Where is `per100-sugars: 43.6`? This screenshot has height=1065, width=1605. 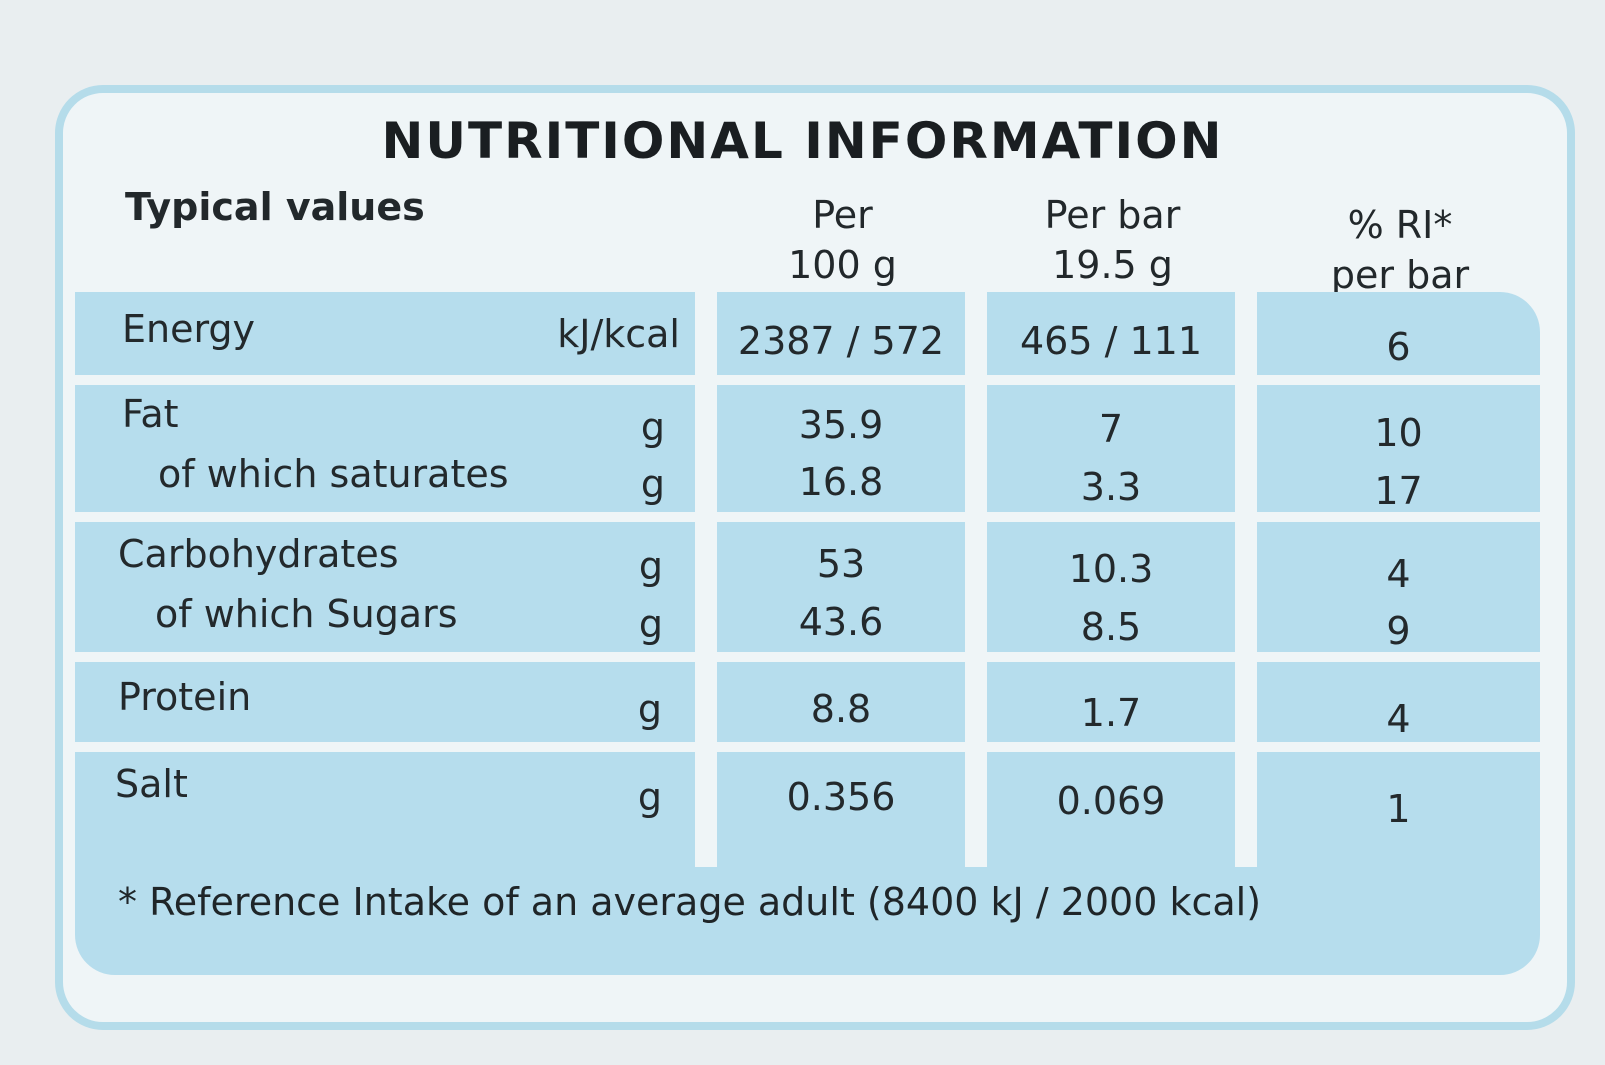
per100-sugars: 43.6 is located at coordinates (841, 622).